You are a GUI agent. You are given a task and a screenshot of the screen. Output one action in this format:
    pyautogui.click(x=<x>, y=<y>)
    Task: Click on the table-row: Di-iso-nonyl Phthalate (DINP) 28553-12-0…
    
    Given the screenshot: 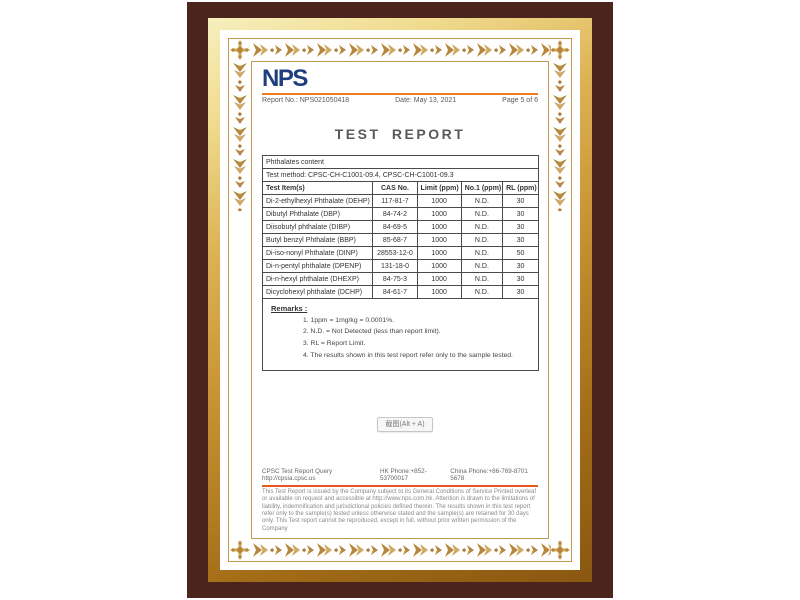 What is the action you would take?
    pyautogui.click(x=400, y=253)
    